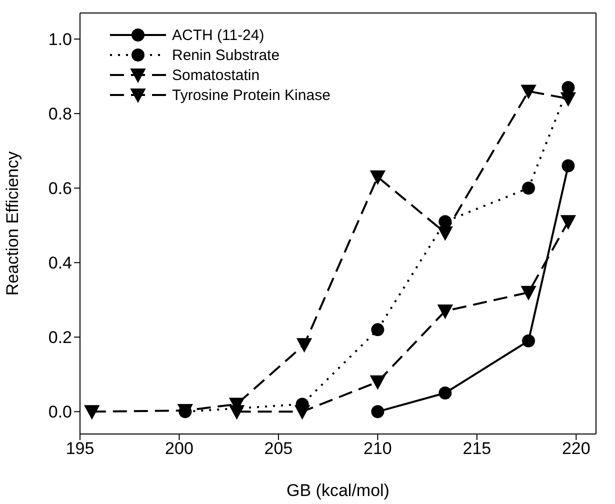  What do you see at coordinates (278, 448) in the screenshot?
I see `x-tick-label: 205` at bounding box center [278, 448].